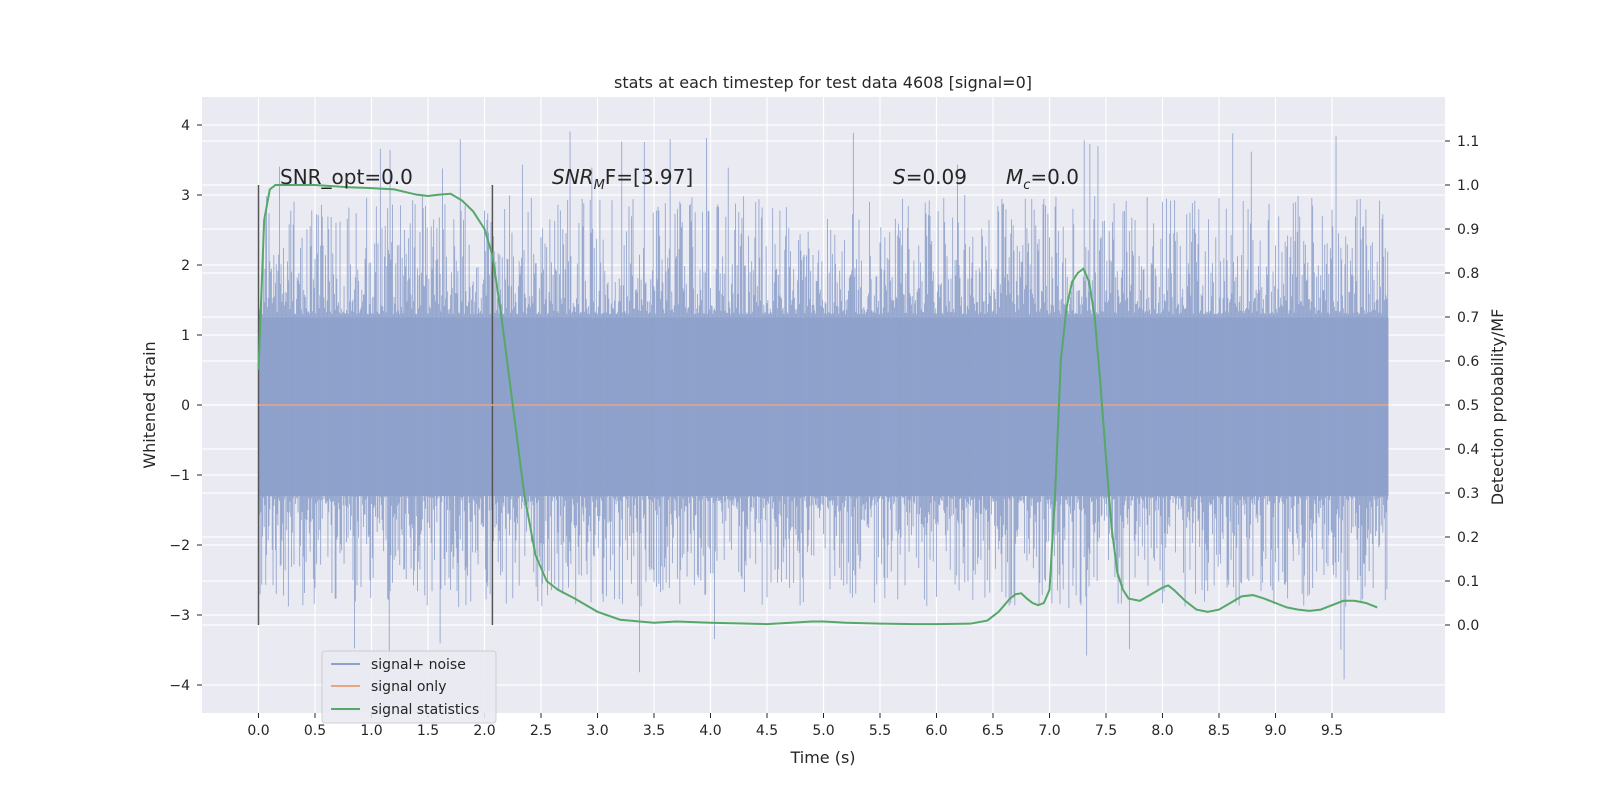 The height and width of the screenshot is (800, 1600). I want to click on x-tick-label: 7.5, so click(1106, 731).